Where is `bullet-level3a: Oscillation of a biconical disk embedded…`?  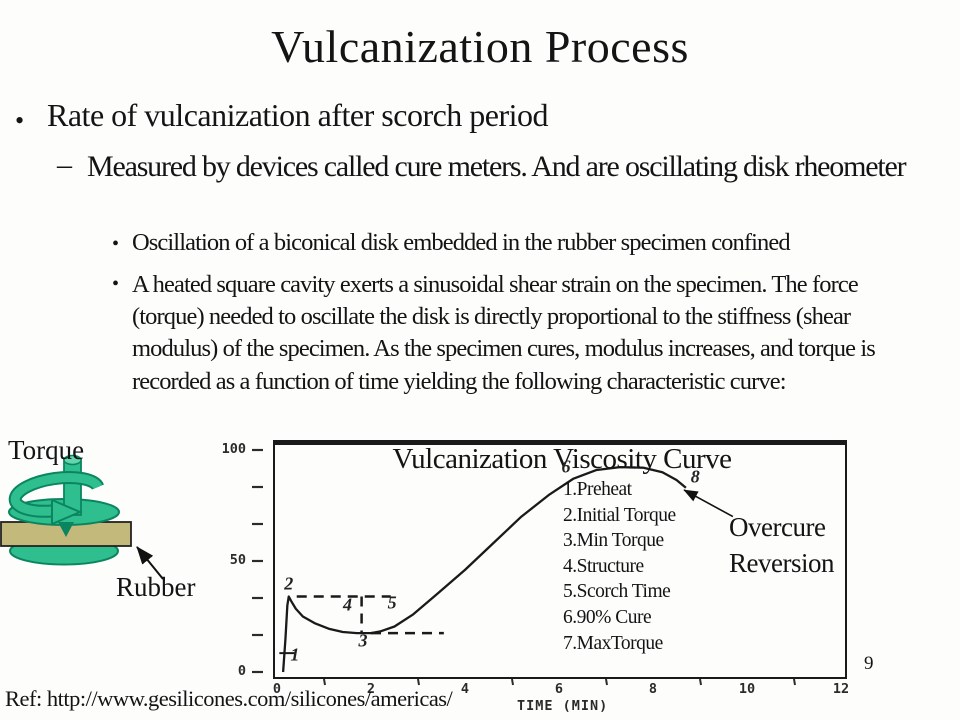
bullet-level3a: Oscillation of a biconical disk embedded… is located at coordinates (461, 242).